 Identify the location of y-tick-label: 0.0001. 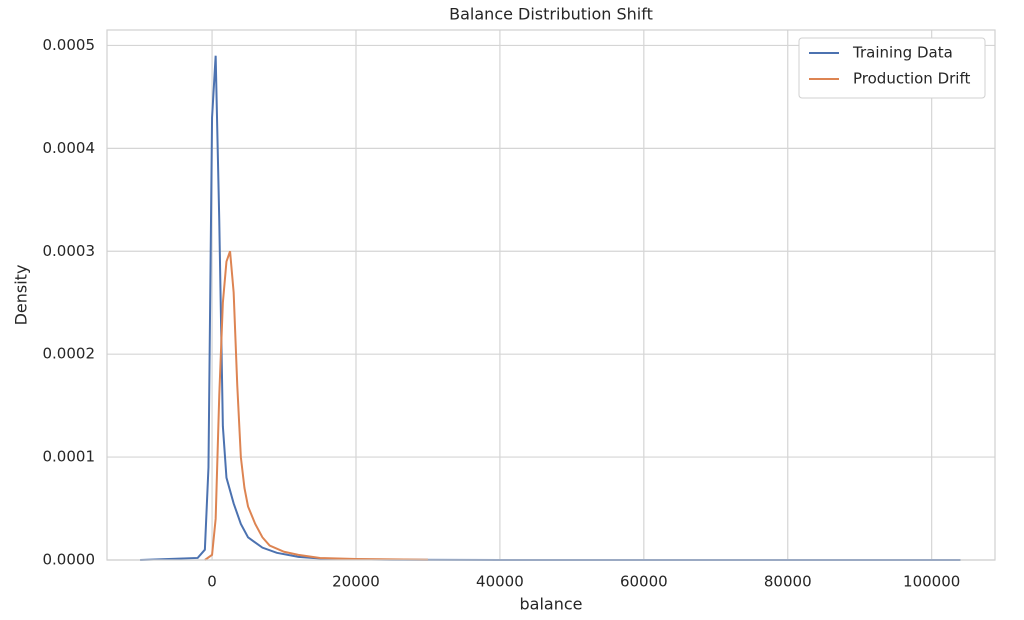
(69, 457).